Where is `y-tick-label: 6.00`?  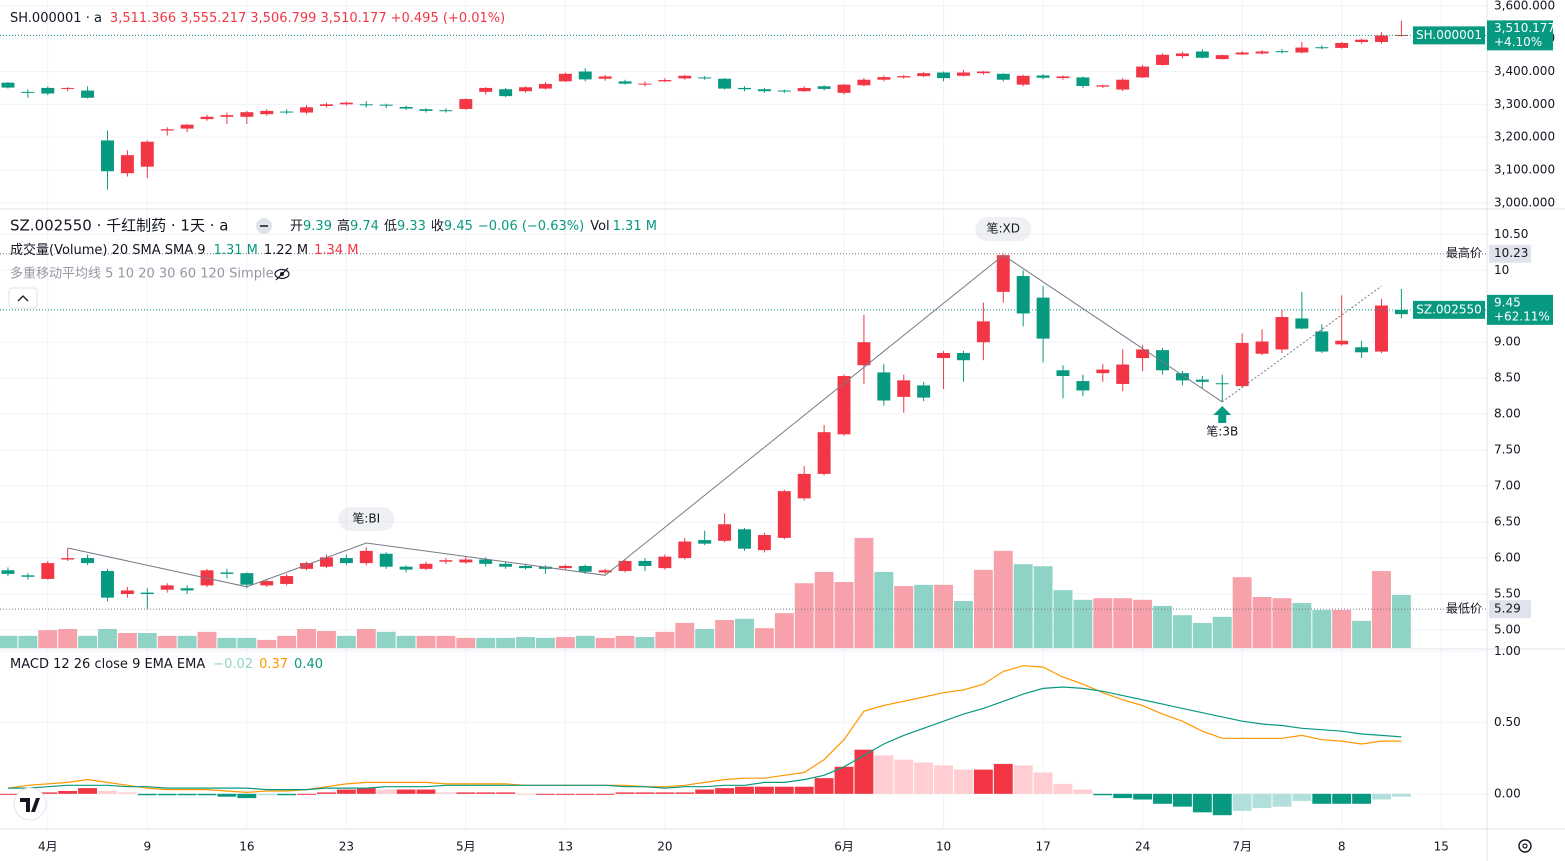
y-tick-label: 6.00 is located at coordinates (1507, 558).